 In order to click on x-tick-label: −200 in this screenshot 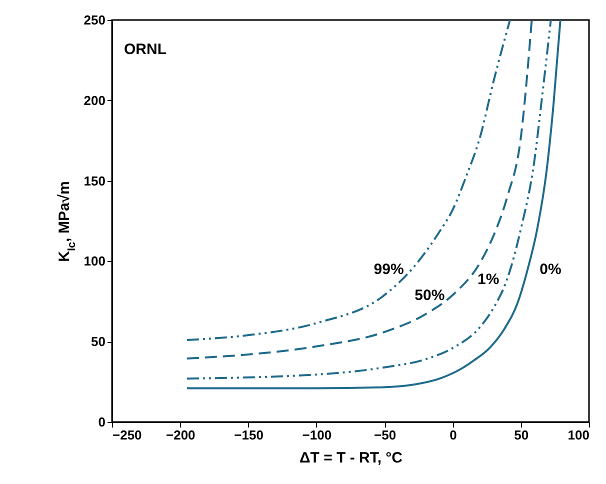, I will do `click(181, 435)`.